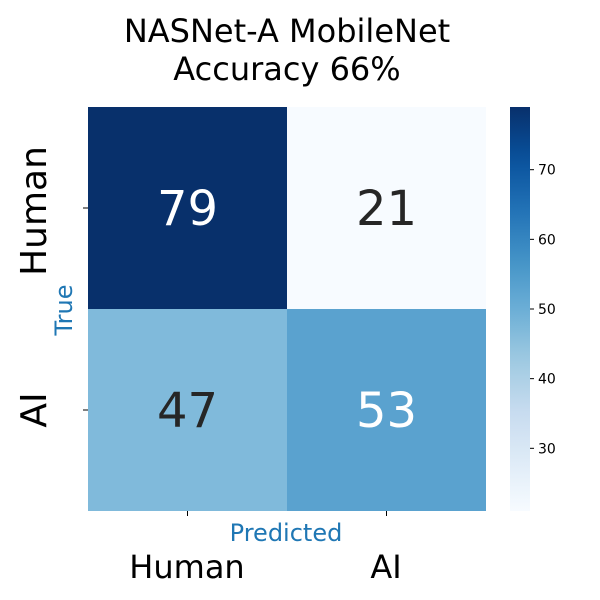 This screenshot has height=600, width=600. Describe the element at coordinates (64, 311) in the screenshot. I see `y-axis-label: True` at that location.